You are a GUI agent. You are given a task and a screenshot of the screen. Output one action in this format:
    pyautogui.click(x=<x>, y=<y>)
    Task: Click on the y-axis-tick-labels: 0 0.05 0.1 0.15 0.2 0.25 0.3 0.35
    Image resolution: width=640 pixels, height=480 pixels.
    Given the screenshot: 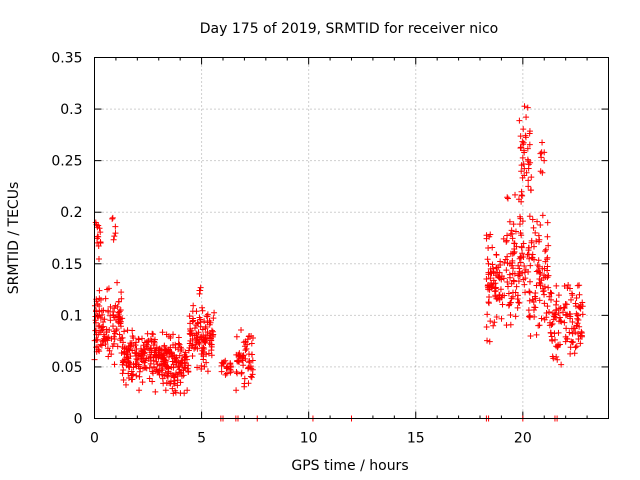 What is the action you would take?
    pyautogui.click(x=66, y=239)
    